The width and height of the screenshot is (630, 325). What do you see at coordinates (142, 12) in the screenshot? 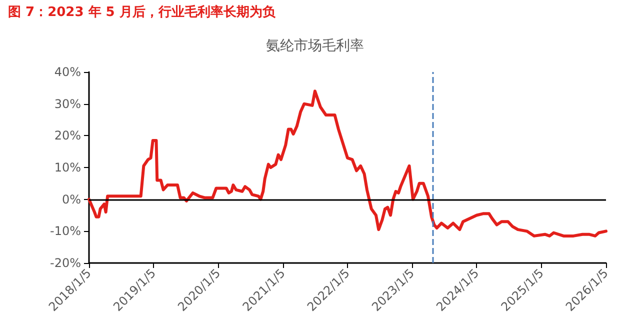
I see `caption: 图 7：2023 年 5 月后，行业毛利率长期为负` at bounding box center [142, 12].